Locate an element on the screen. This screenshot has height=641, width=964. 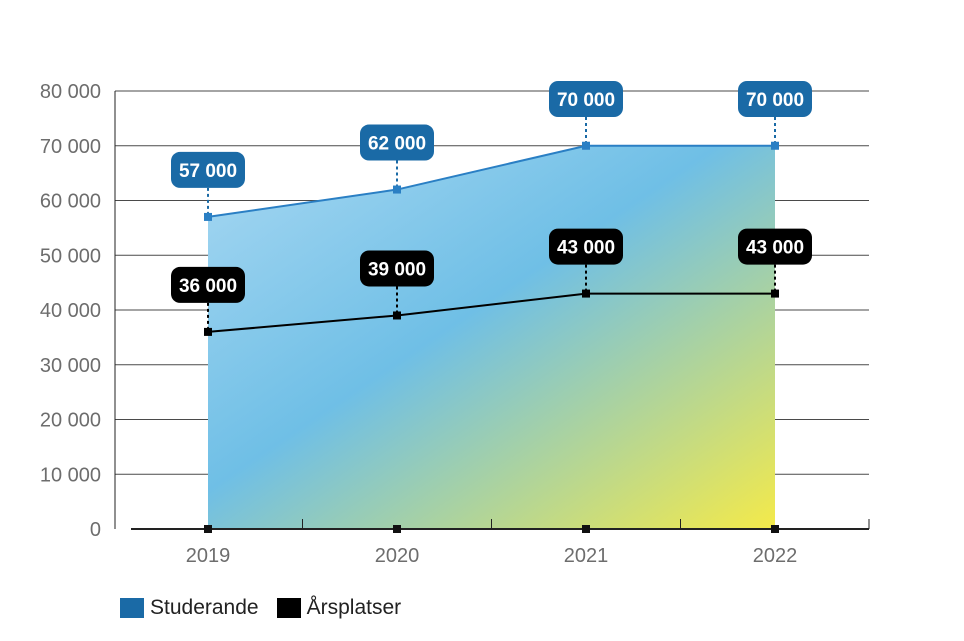
y-tick-label: 30 000 is located at coordinates (70, 366).